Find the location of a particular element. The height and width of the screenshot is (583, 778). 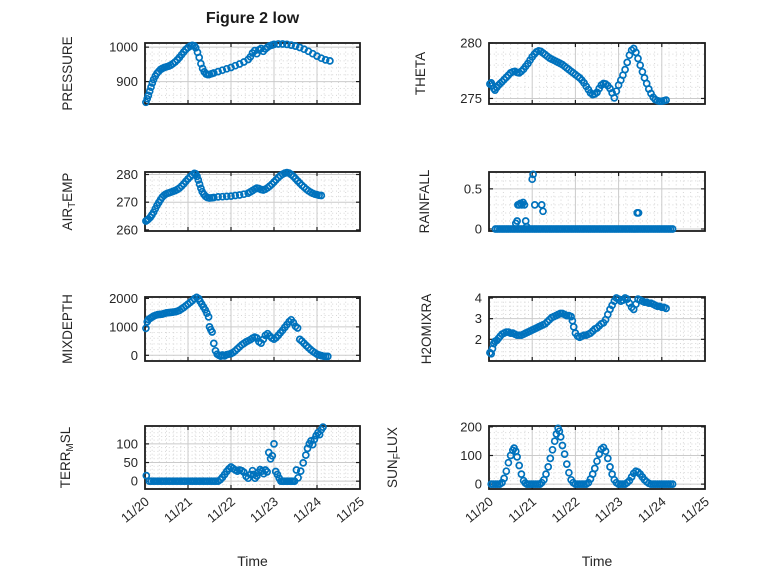

y-tick-label: 900 is located at coordinates (127, 81).